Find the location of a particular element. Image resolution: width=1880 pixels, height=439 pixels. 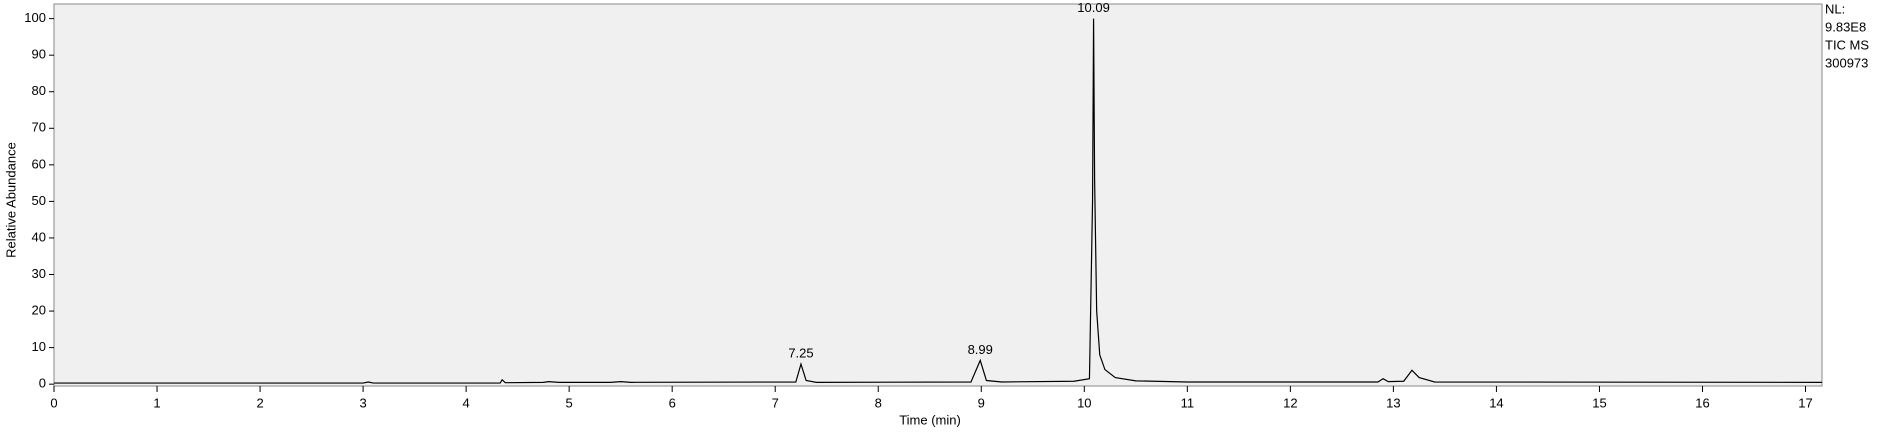

info-text: TIC MS is located at coordinates (1847, 44).